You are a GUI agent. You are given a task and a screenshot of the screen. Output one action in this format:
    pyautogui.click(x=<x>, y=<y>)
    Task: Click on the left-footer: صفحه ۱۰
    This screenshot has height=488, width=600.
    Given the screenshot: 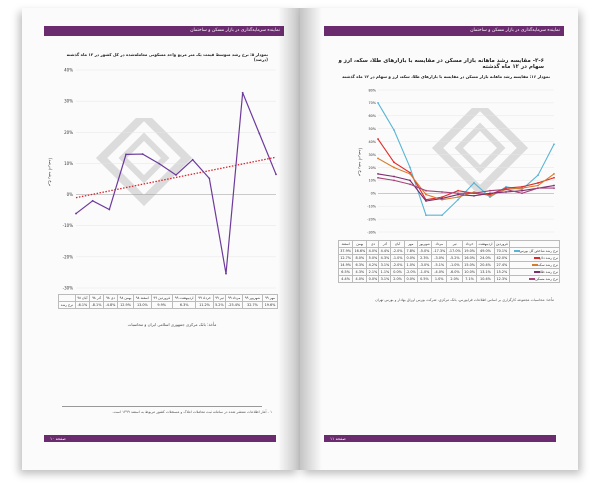 What is the action you would take?
    pyautogui.click(x=160, y=438)
    